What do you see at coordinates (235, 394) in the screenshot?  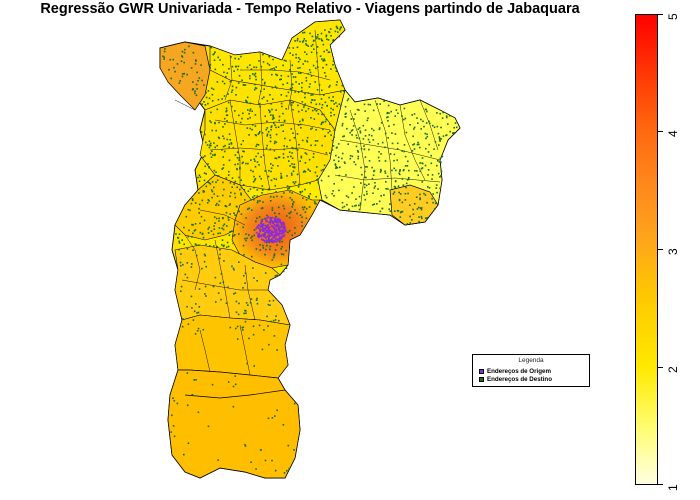 I see `region-south-divider` at bounding box center [235, 394].